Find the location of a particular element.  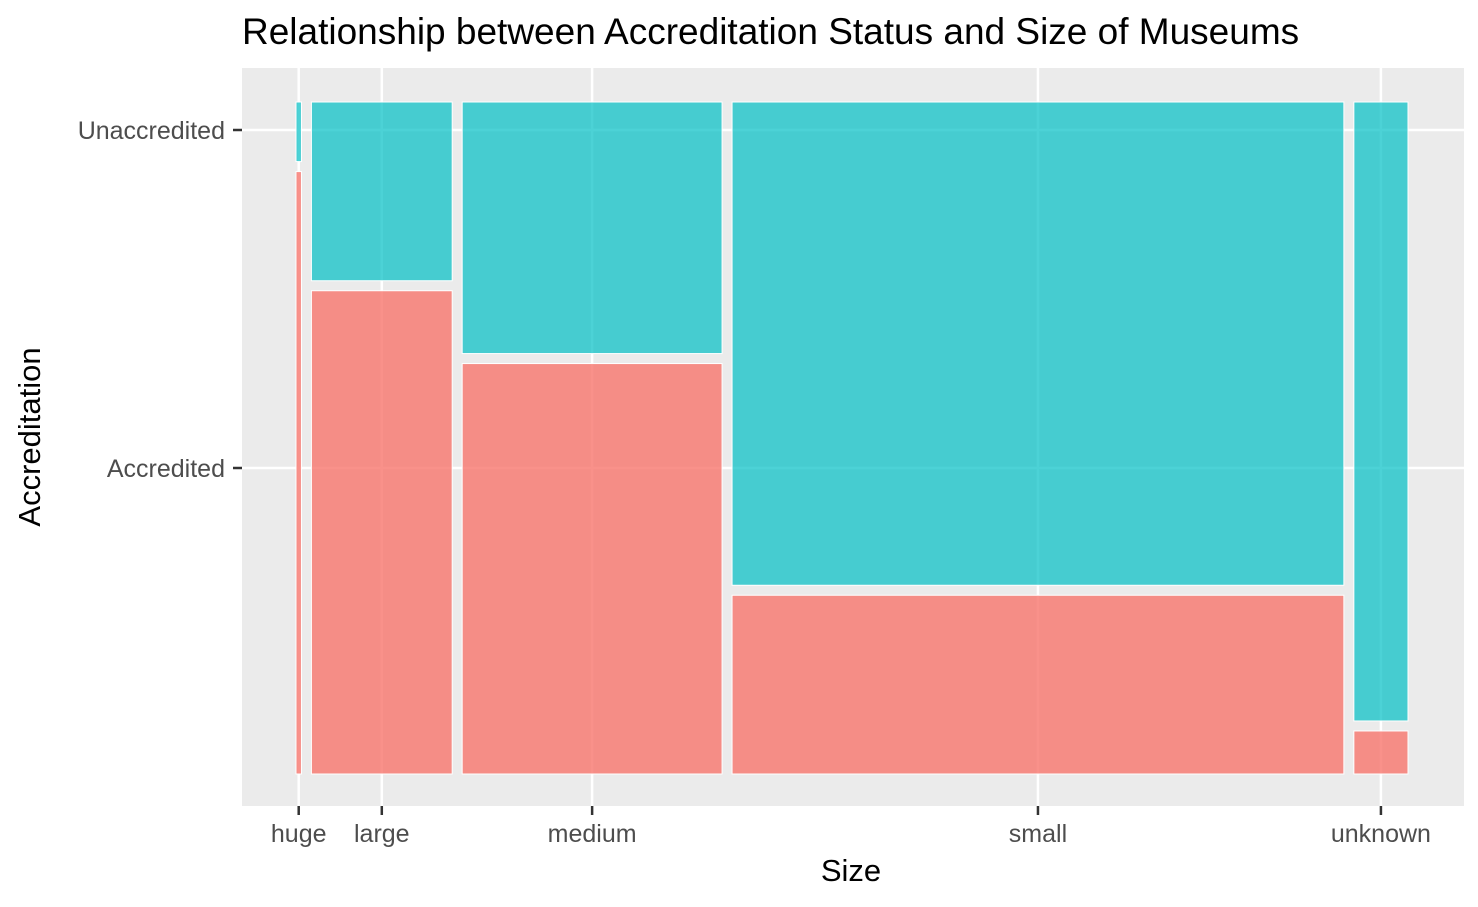

y-tick-label-accredited: Accredited is located at coordinates (166, 469).